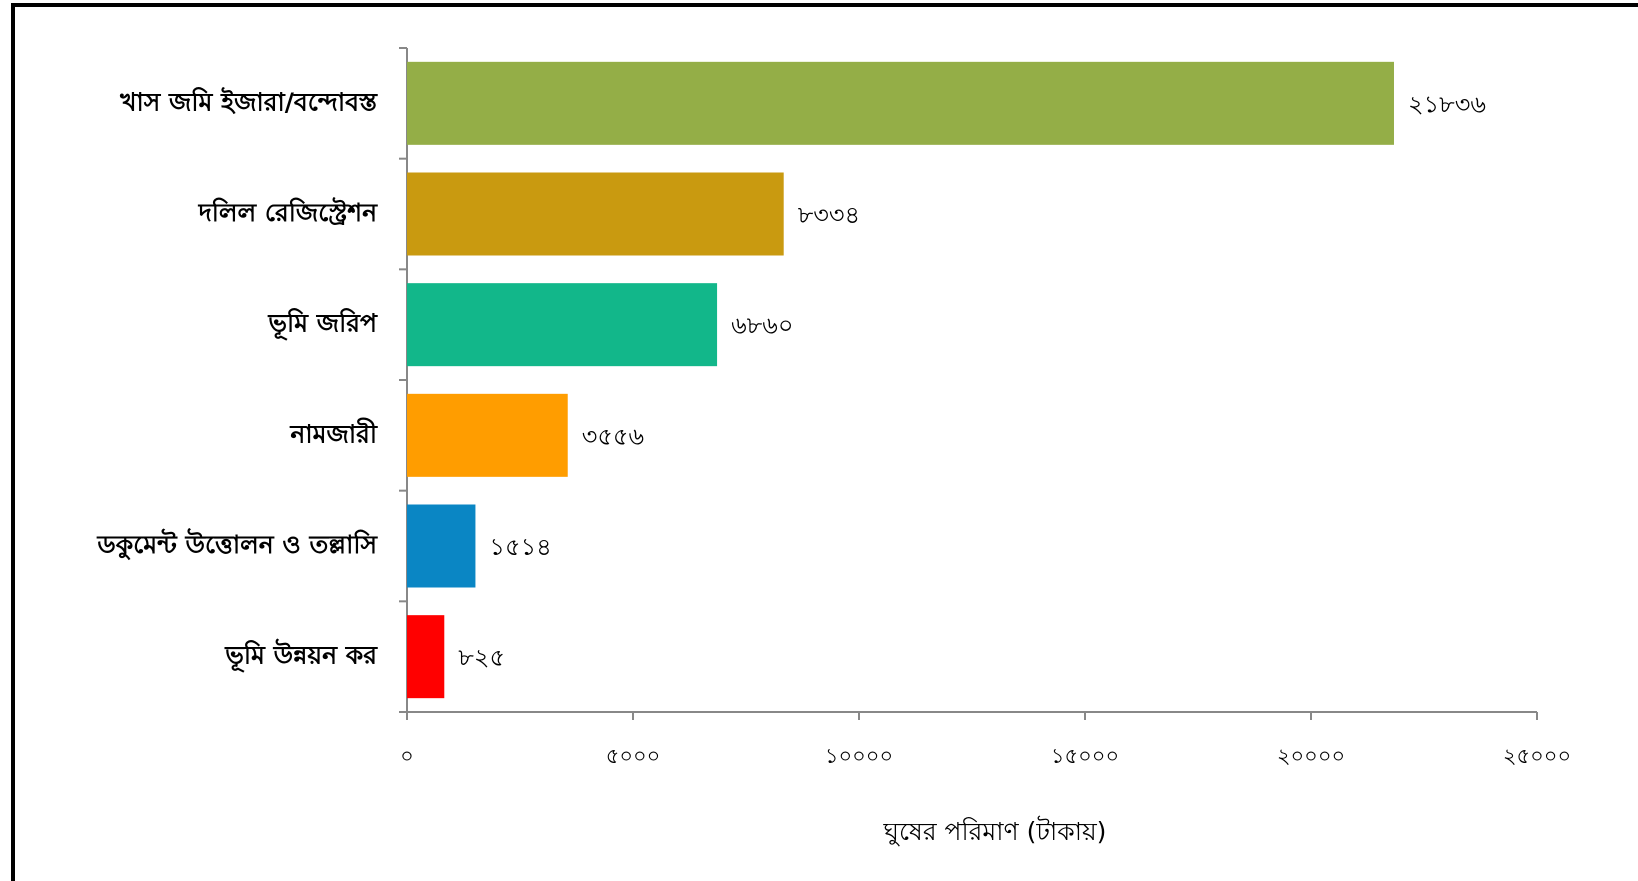 Image resolution: width=1638 pixels, height=881 pixels. What do you see at coordinates (407, 756) in the screenshot?
I see `x-tick-label: ০` at bounding box center [407, 756].